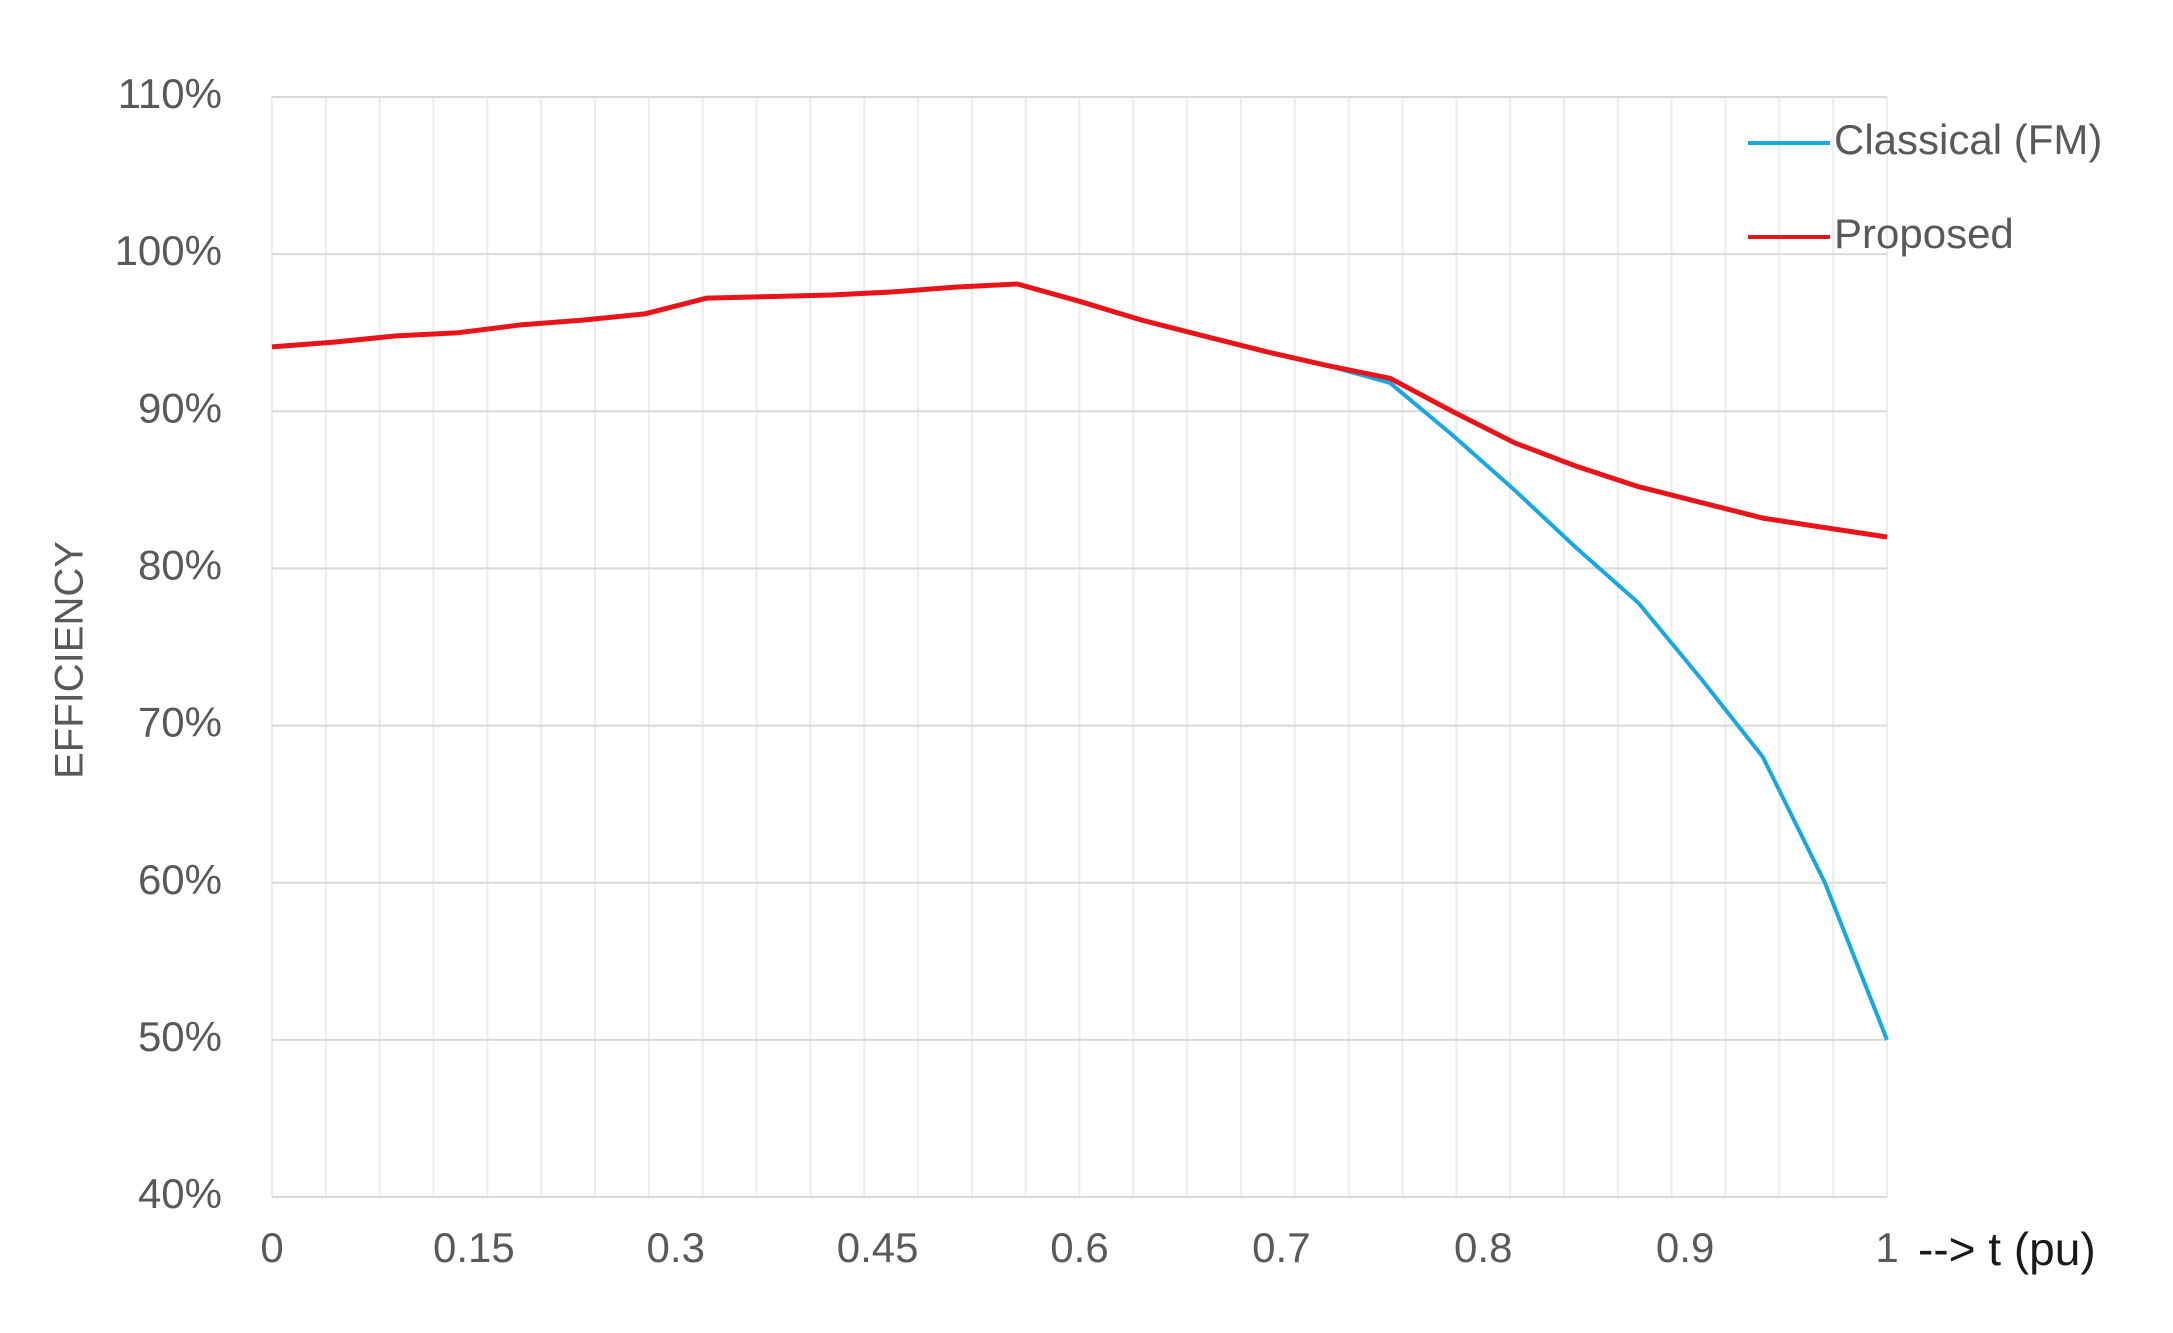  I want to click on legend-label-proposed: Proposed, so click(1924, 233).